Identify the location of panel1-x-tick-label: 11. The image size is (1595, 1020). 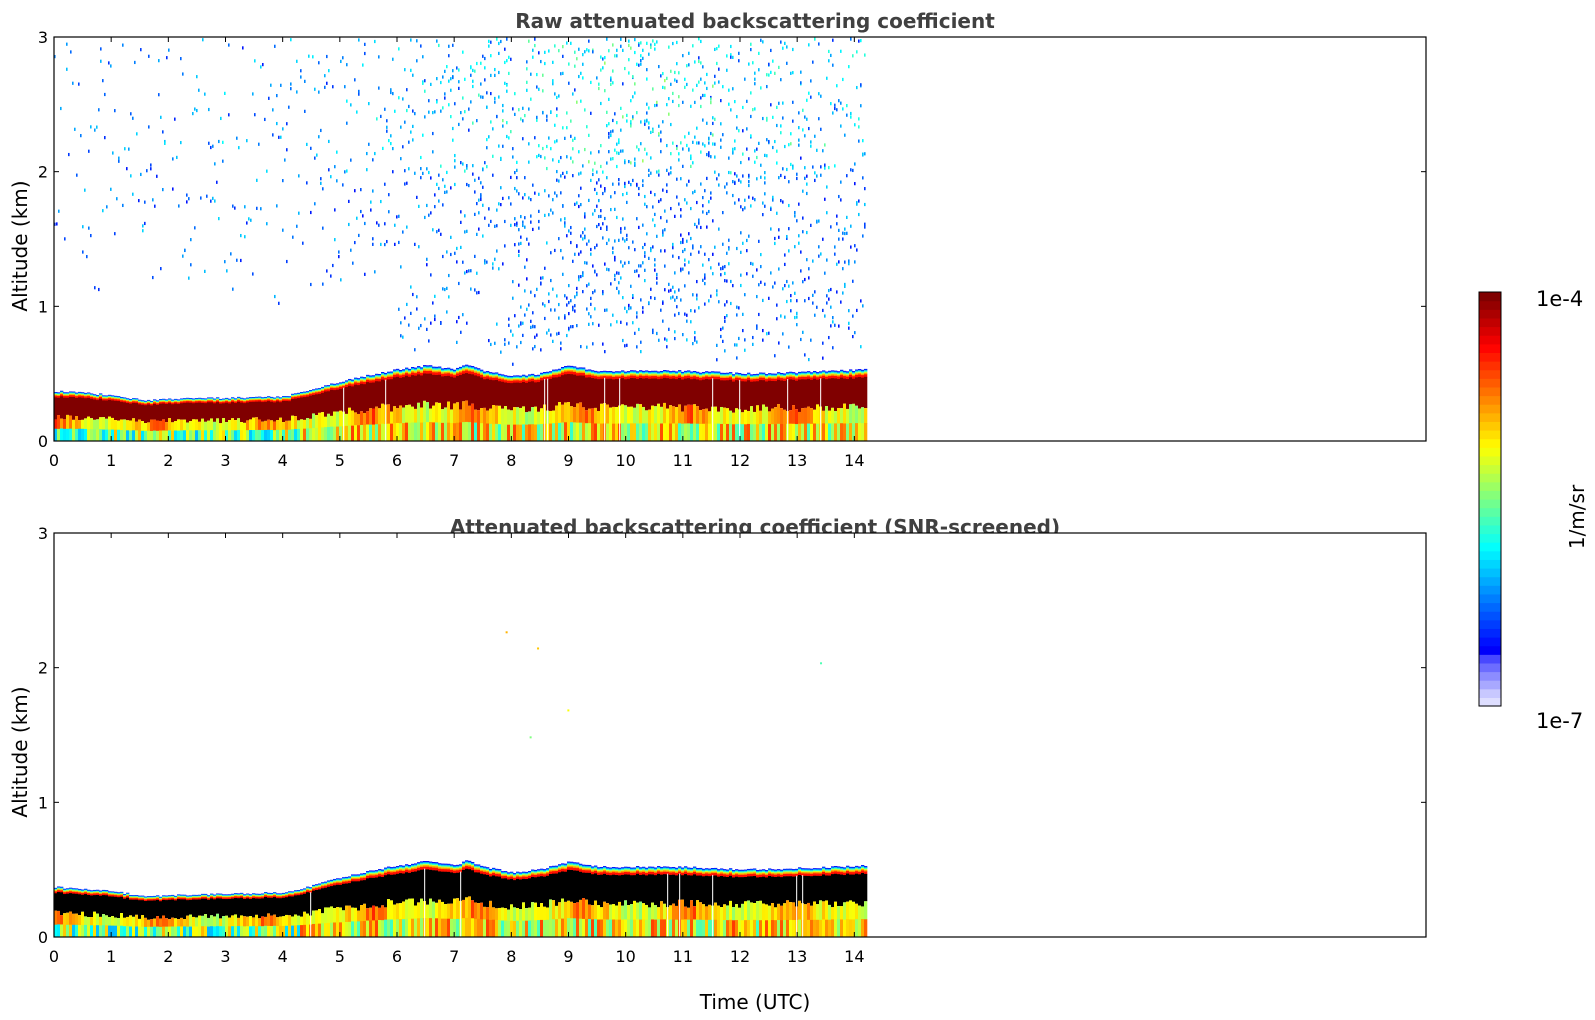
(683, 460).